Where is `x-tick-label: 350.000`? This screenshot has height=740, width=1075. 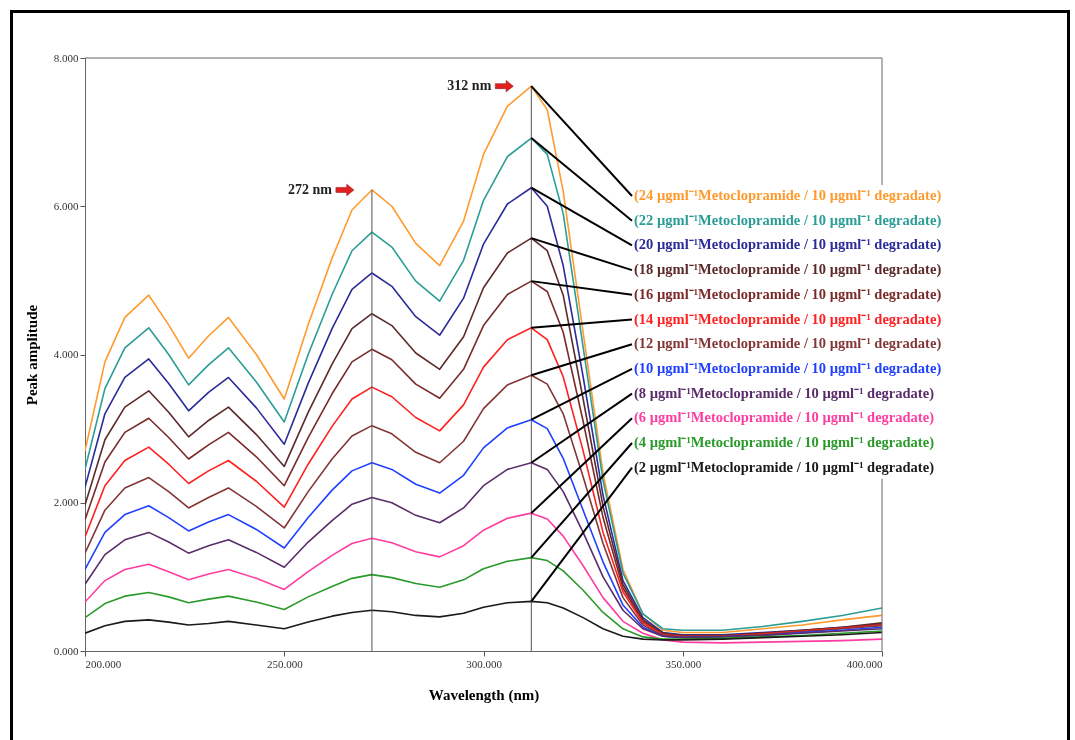 x-tick-label: 350.000 is located at coordinates (683, 663).